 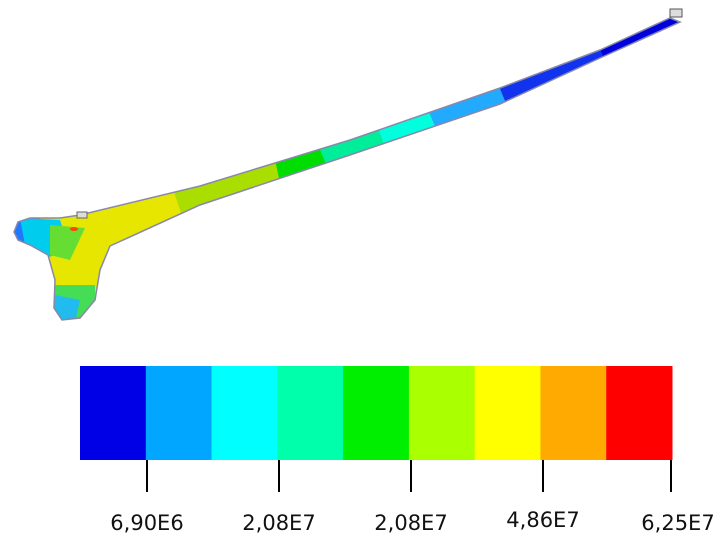 I want to click on legend-color-bar, so click(x=376, y=413).